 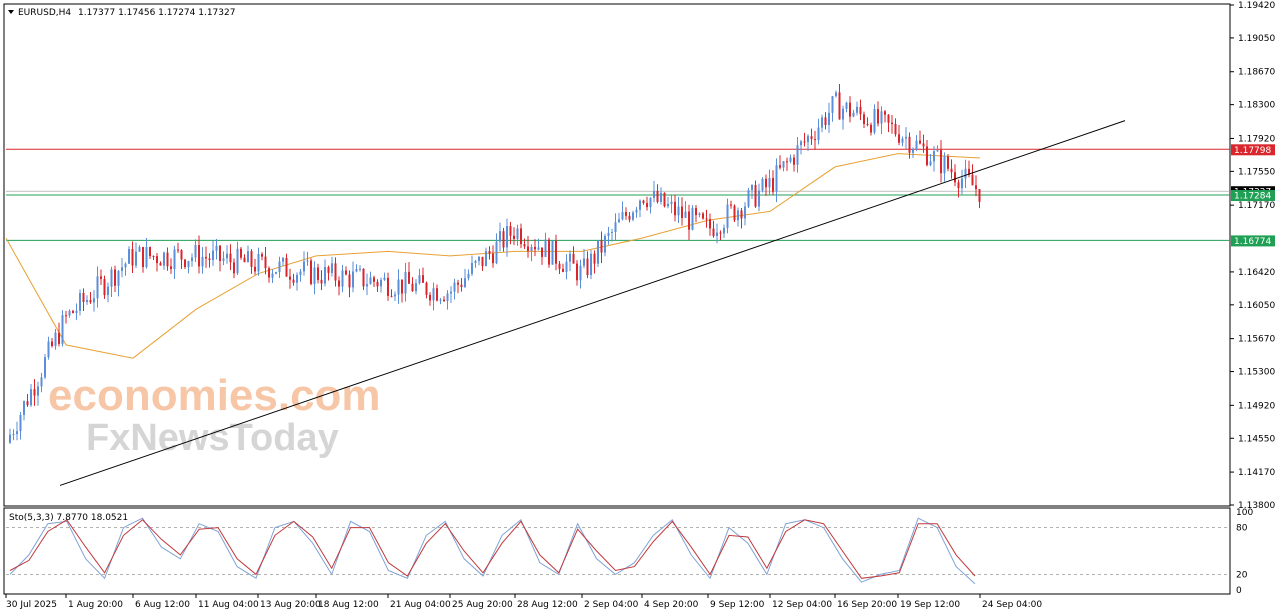 What do you see at coordinates (1256, 139) in the screenshot?
I see `y-tick-label: 1.17920` at bounding box center [1256, 139].